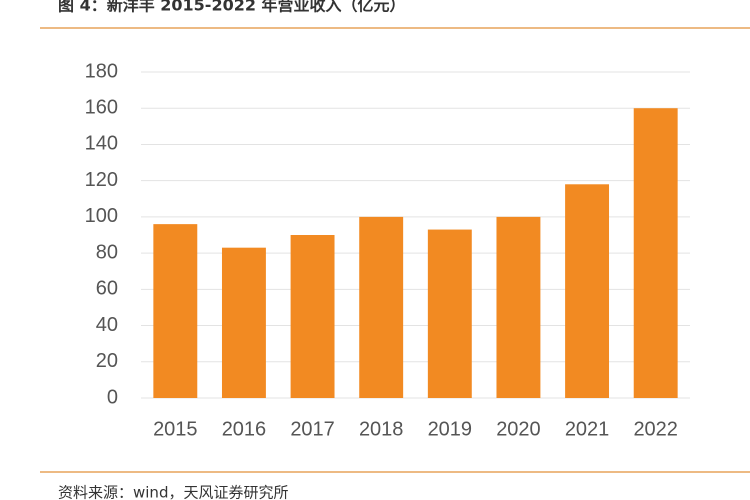  Describe the element at coordinates (312, 429) in the screenshot. I see `x-tick-label: 2017` at that location.